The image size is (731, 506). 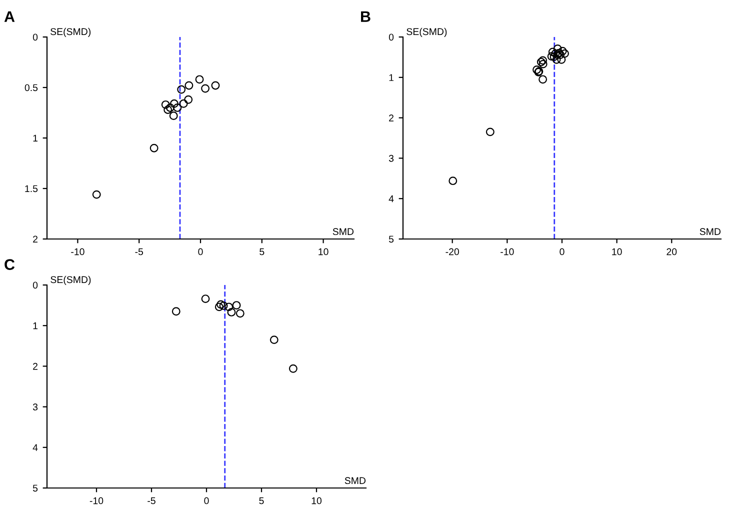 What do you see at coordinates (671, 252) in the screenshot?
I see `x-tick-label: 20` at bounding box center [671, 252].